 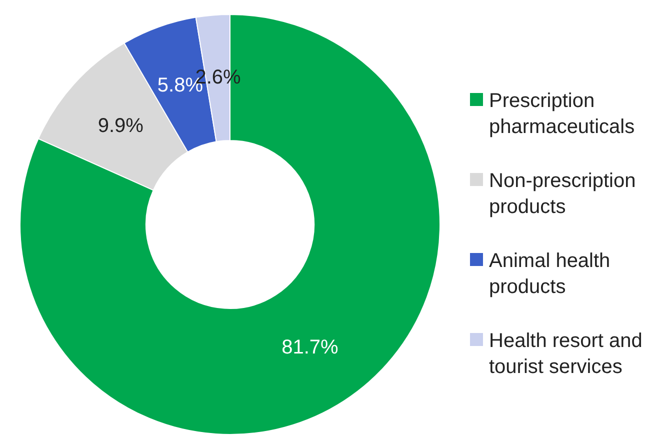 What do you see at coordinates (562, 114) in the screenshot?
I see `legend-label: Prescription pharmaceuticals` at bounding box center [562, 114].